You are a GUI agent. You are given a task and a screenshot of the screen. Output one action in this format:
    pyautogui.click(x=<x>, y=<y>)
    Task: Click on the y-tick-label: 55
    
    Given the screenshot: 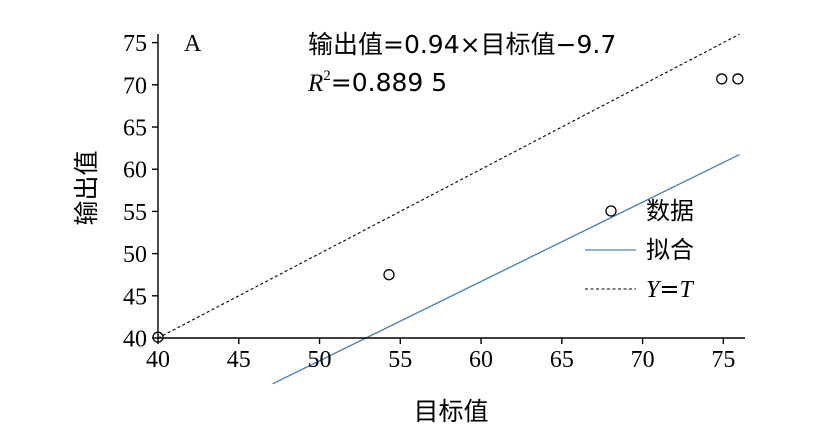 What is the action you would take?
    pyautogui.click(x=135, y=213)
    